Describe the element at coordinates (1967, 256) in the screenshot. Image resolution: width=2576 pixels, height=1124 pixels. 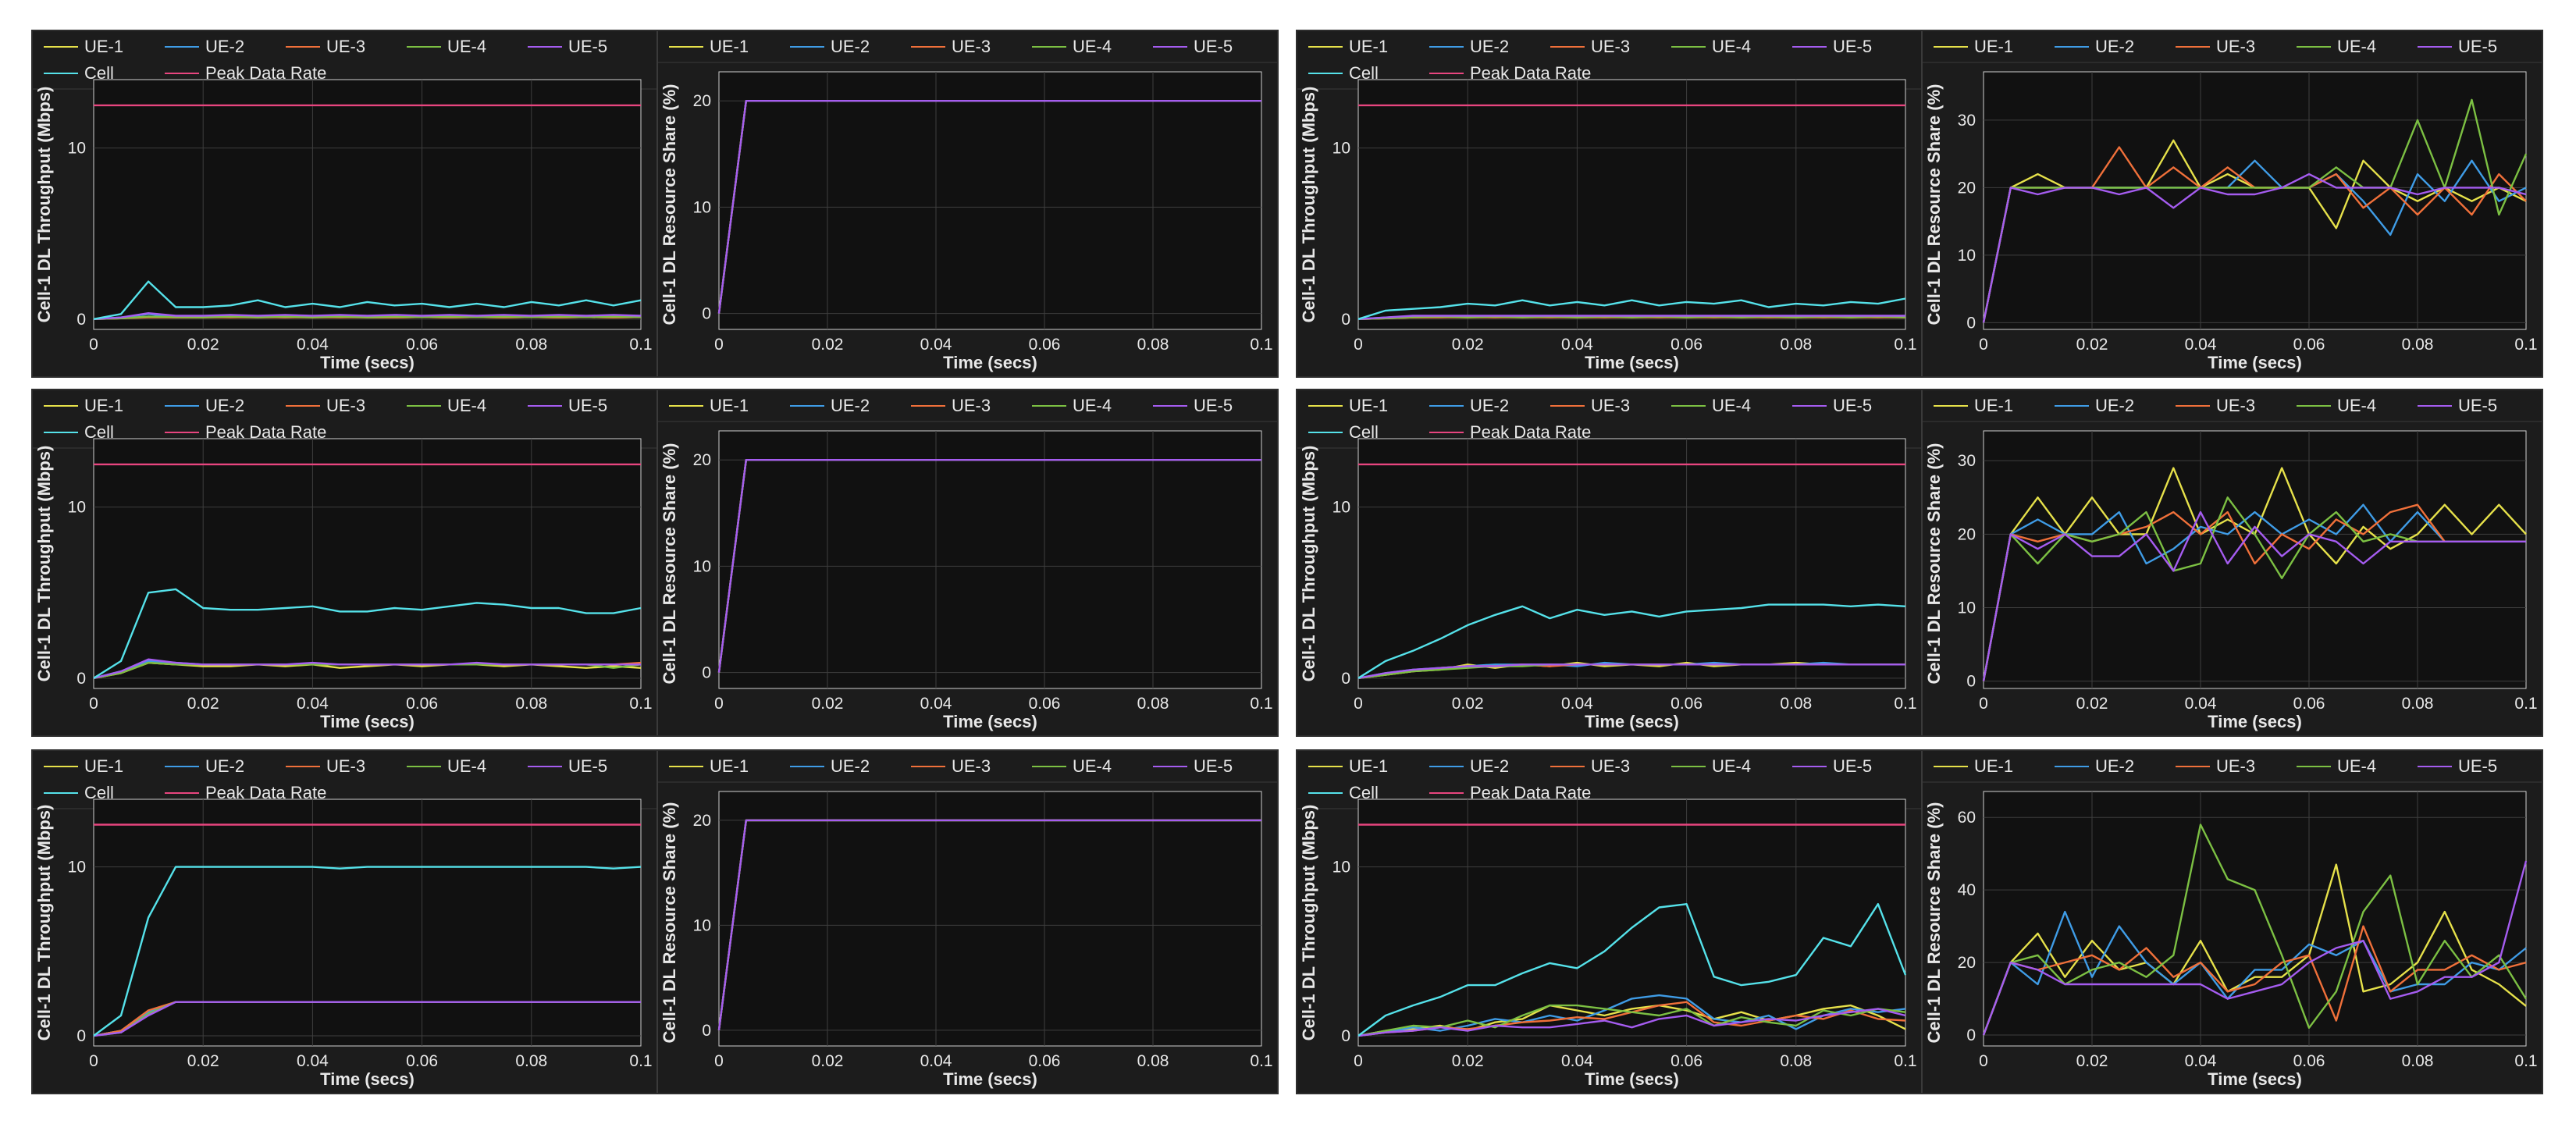
I see `y-tick-label: 10` at that location.